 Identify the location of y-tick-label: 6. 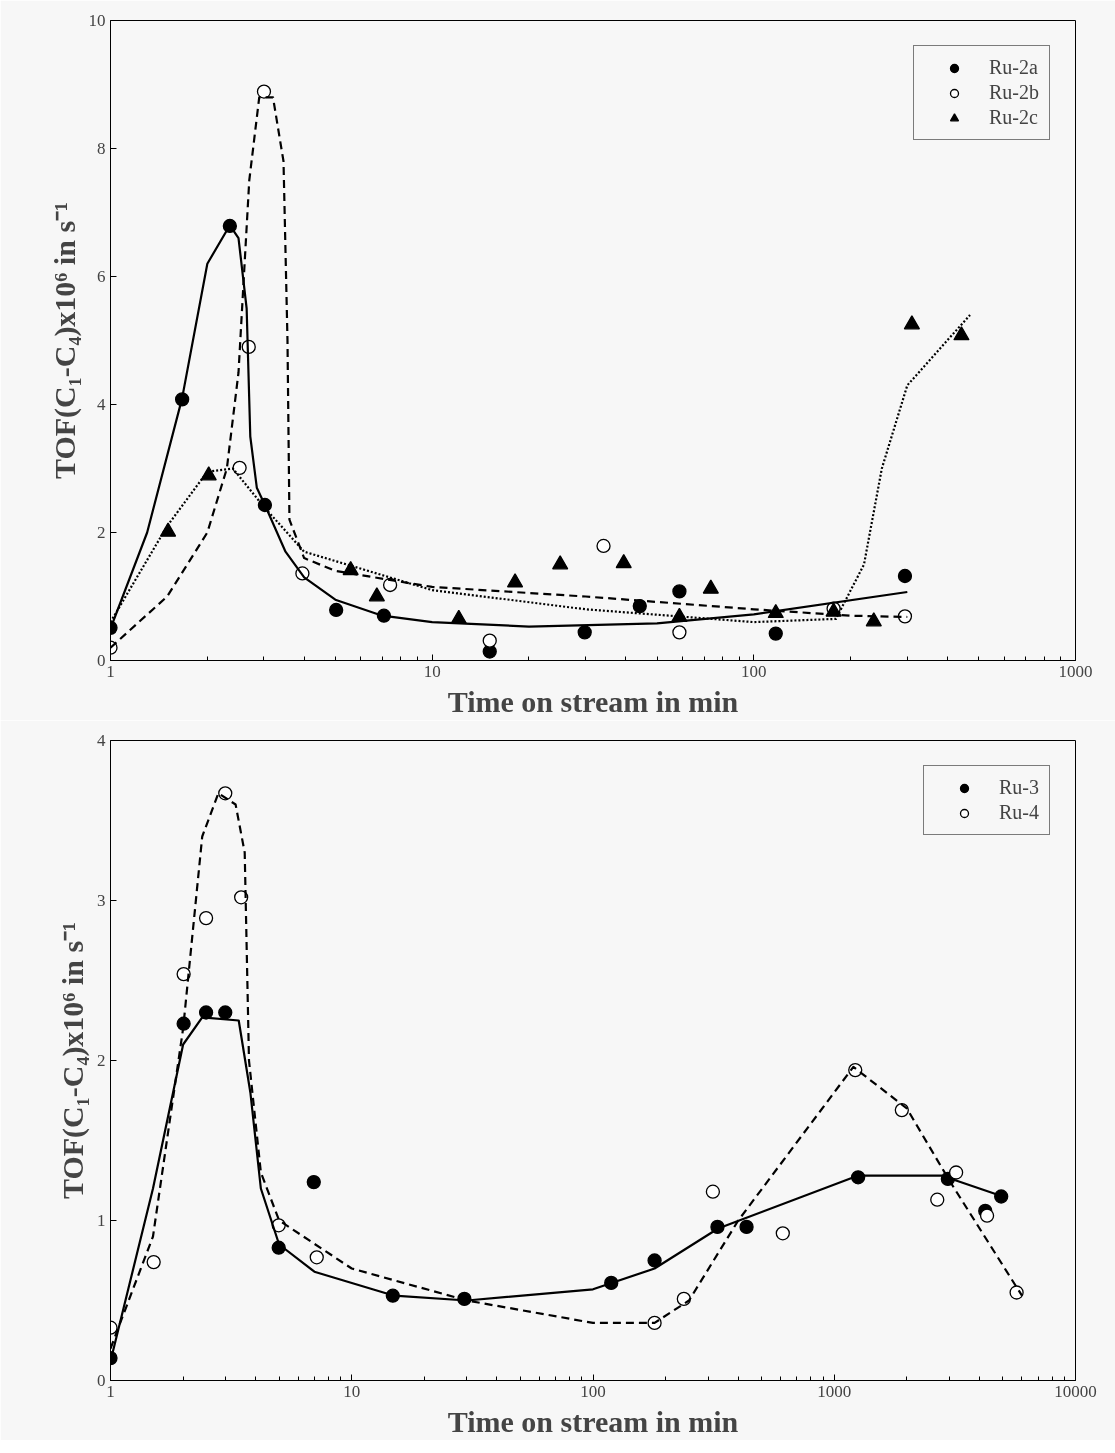
(101, 276).